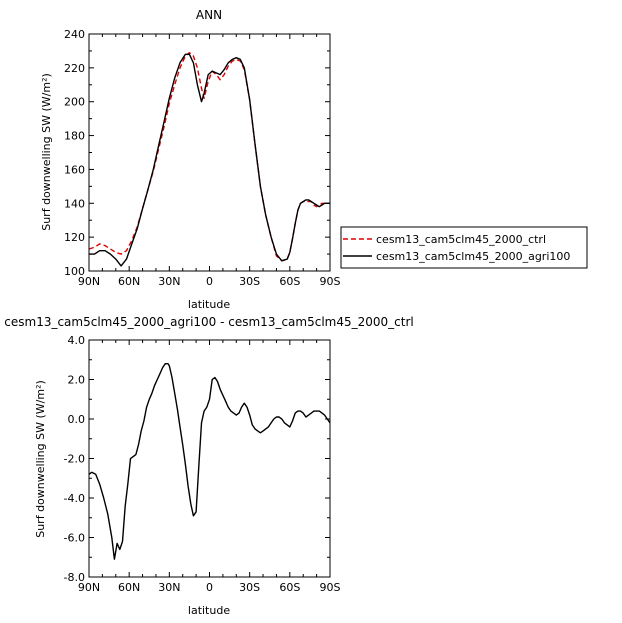 The image size is (622, 623). What do you see at coordinates (74, 136) in the screenshot?
I see `top-y-tick-label: 180` at bounding box center [74, 136].